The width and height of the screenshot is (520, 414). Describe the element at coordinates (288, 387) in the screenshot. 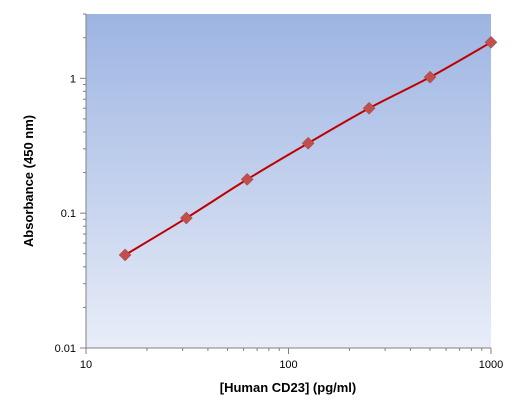

I see `x-axis-title: [Human CD23] (pg/ml)` at that location.